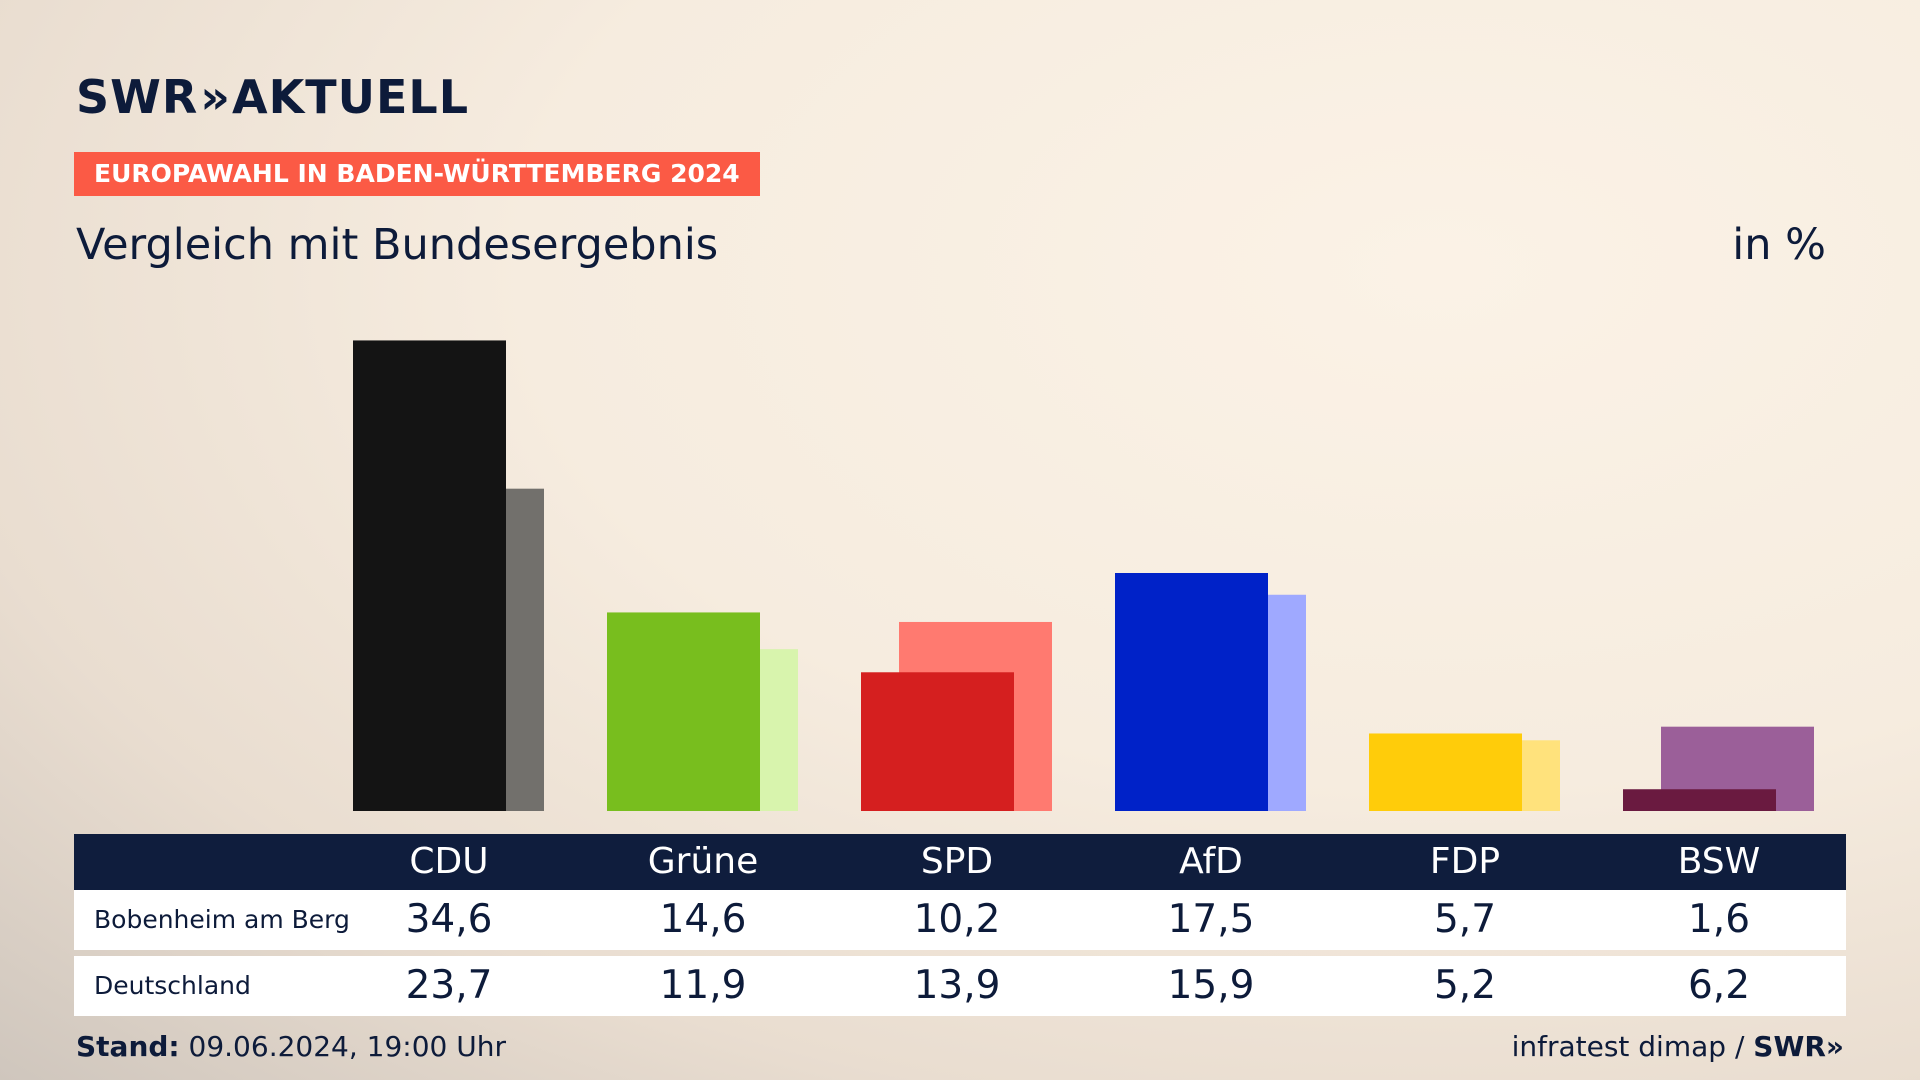  What do you see at coordinates (1719, 919) in the screenshot?
I see `table-cell: 1,6` at bounding box center [1719, 919].